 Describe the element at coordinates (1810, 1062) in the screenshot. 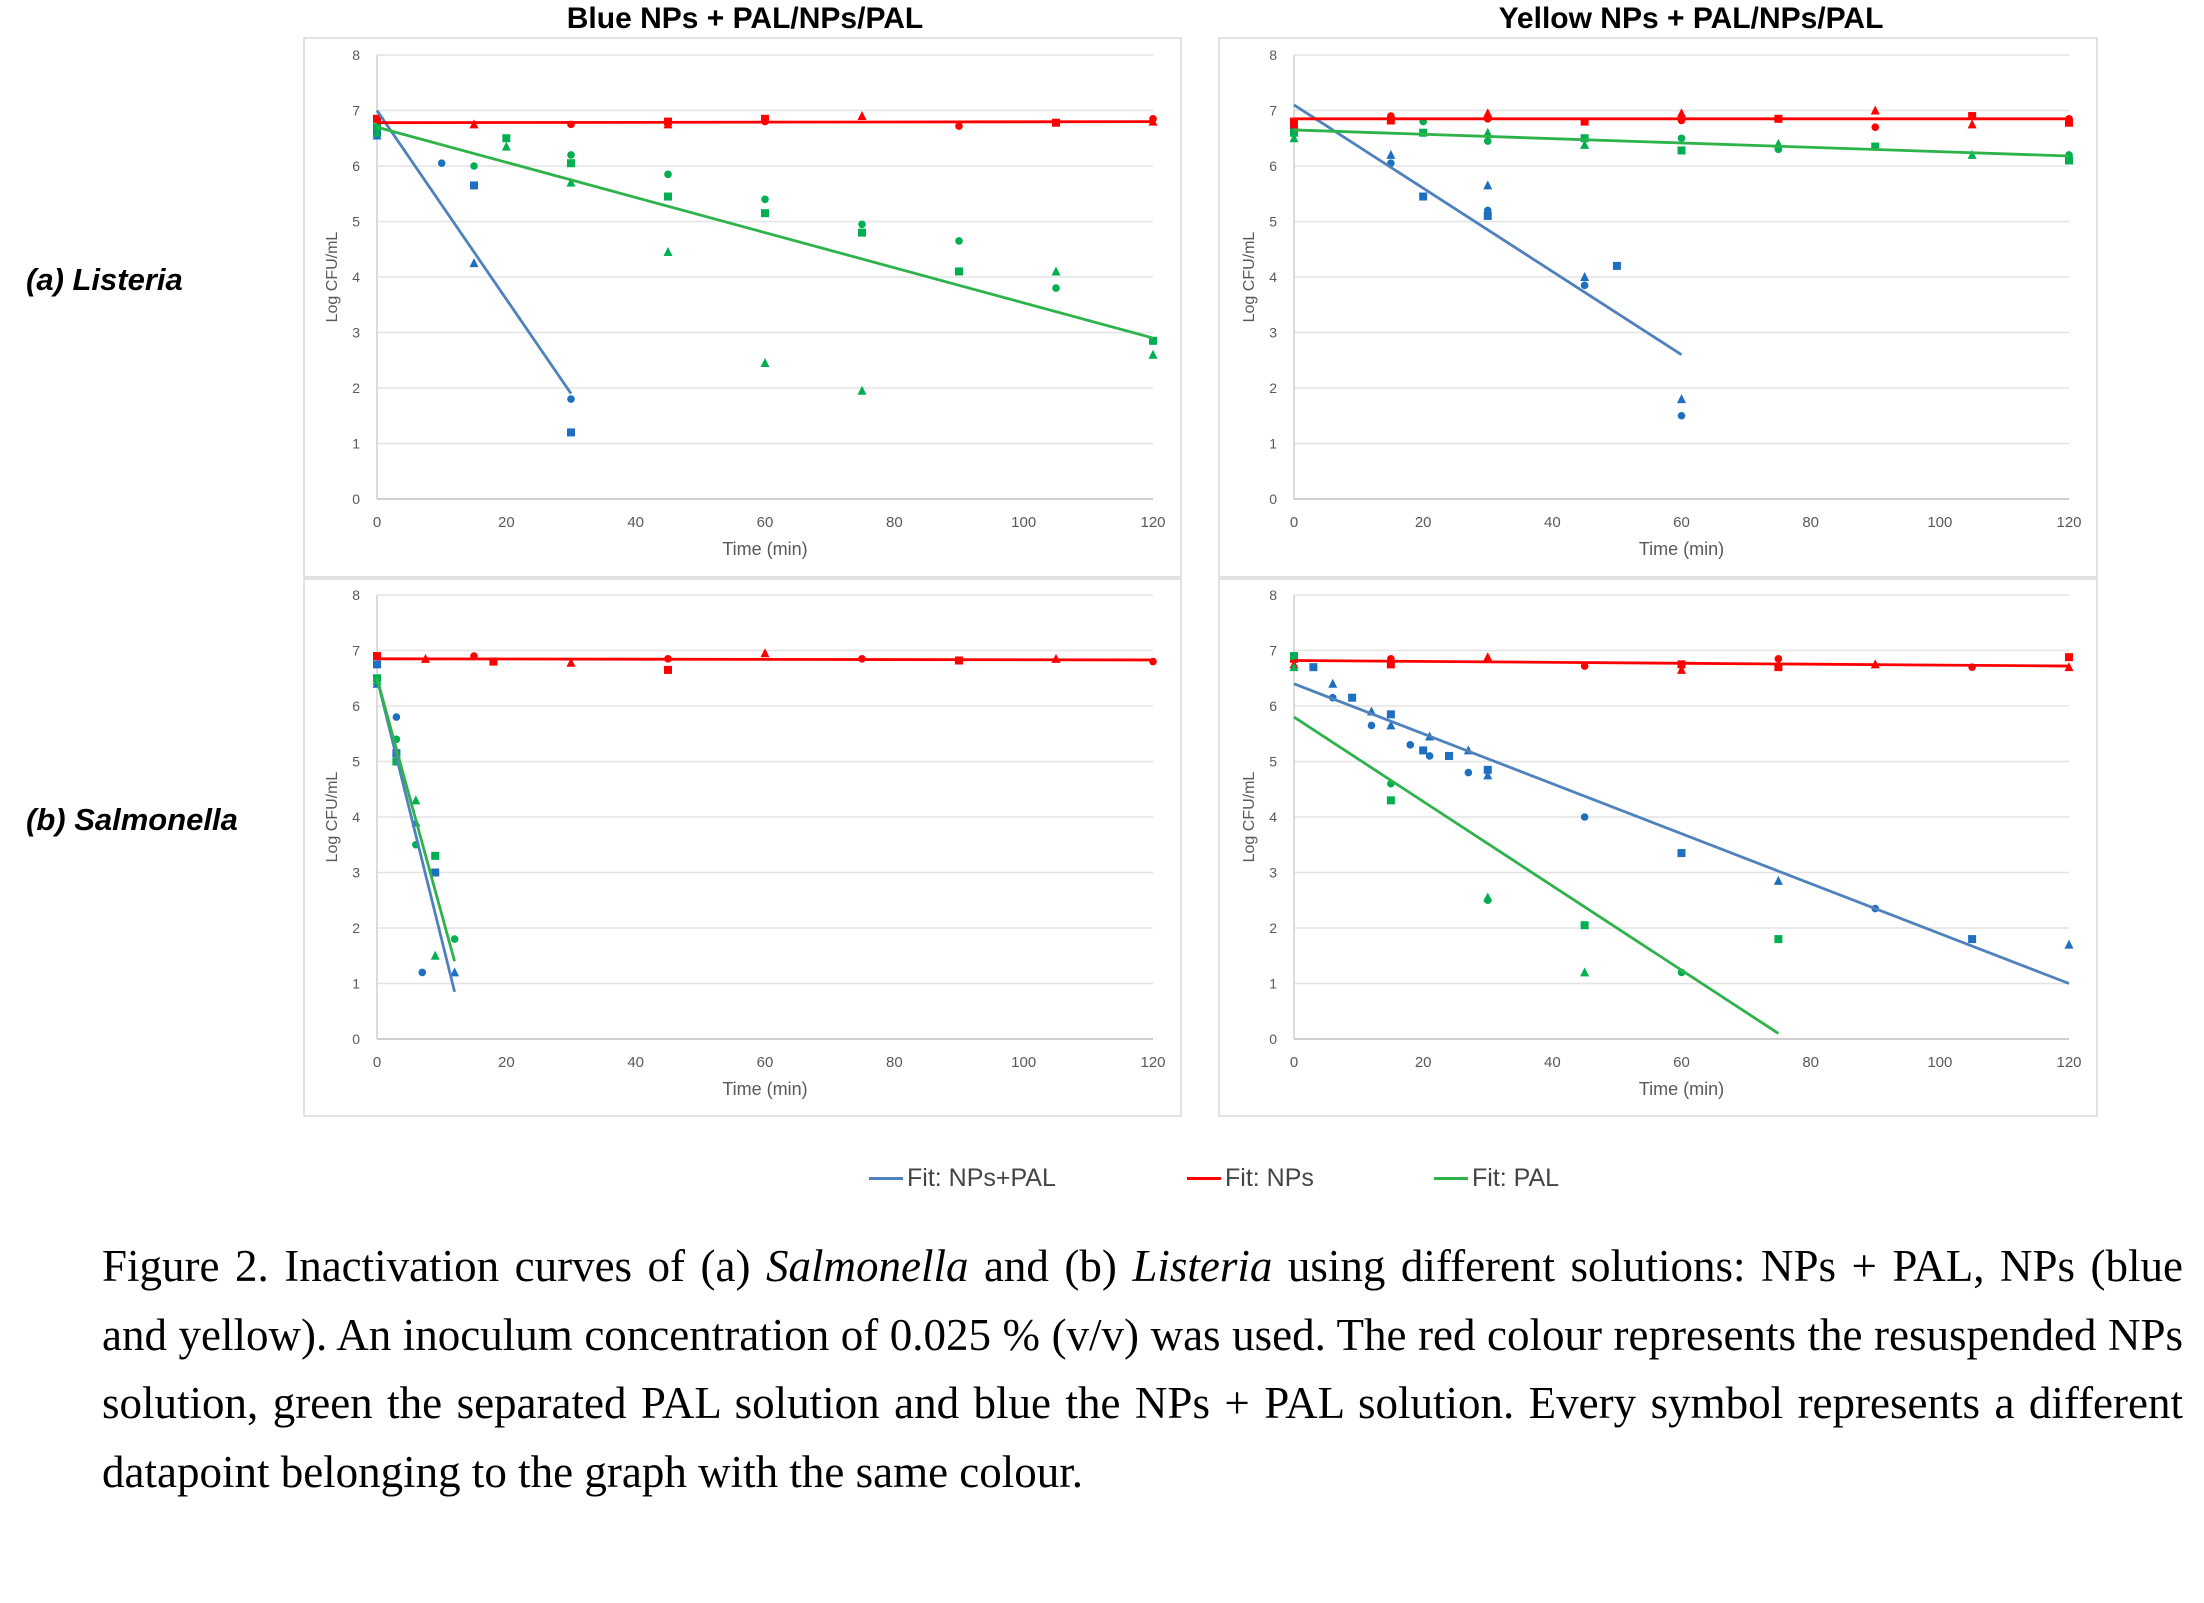

I see `x-tick-label: 80` at that location.